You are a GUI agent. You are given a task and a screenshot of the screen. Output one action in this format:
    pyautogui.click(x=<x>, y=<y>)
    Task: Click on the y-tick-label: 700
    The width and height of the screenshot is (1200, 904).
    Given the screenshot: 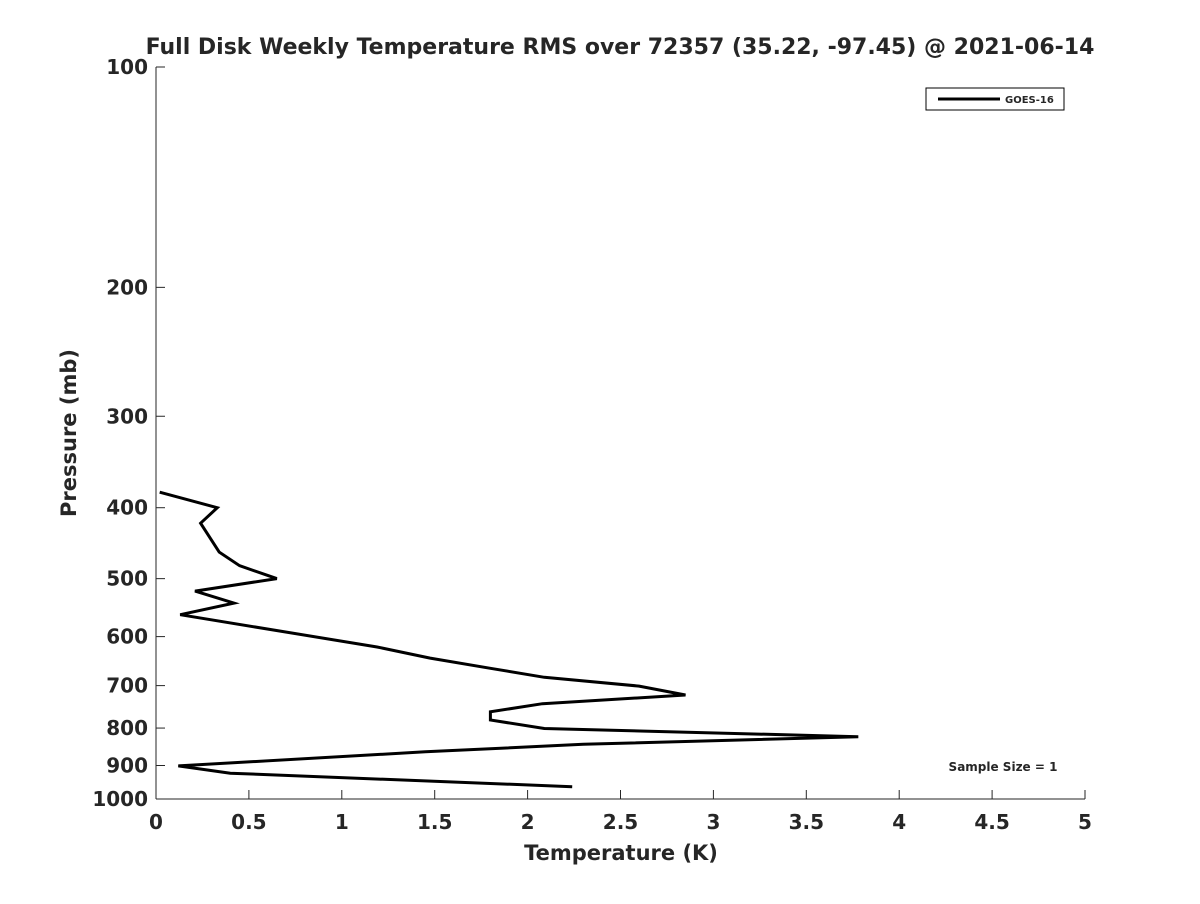 What is the action you would take?
    pyautogui.click(x=127, y=686)
    